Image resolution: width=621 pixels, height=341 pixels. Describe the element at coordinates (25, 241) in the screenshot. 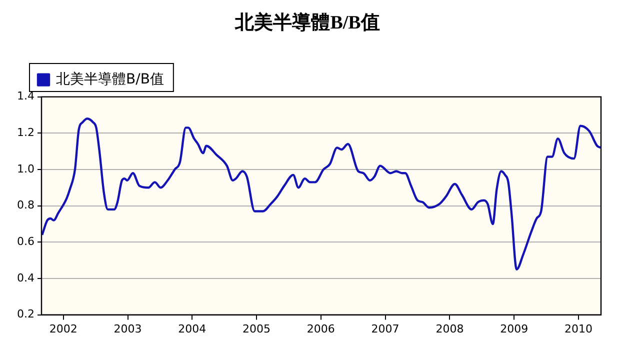

I see `y-tick-label: 0.6` at that location.